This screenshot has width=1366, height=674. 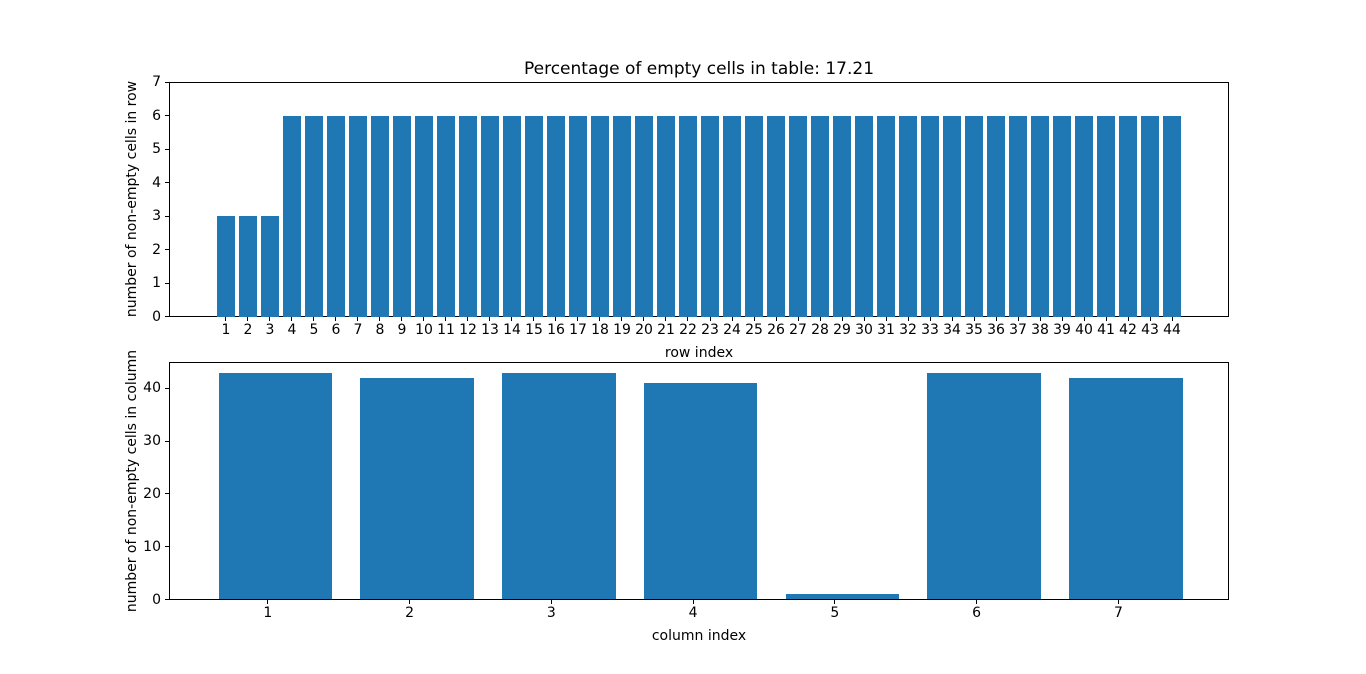 What do you see at coordinates (842, 330) in the screenshot?
I see `x-tick-label: 29` at bounding box center [842, 330].